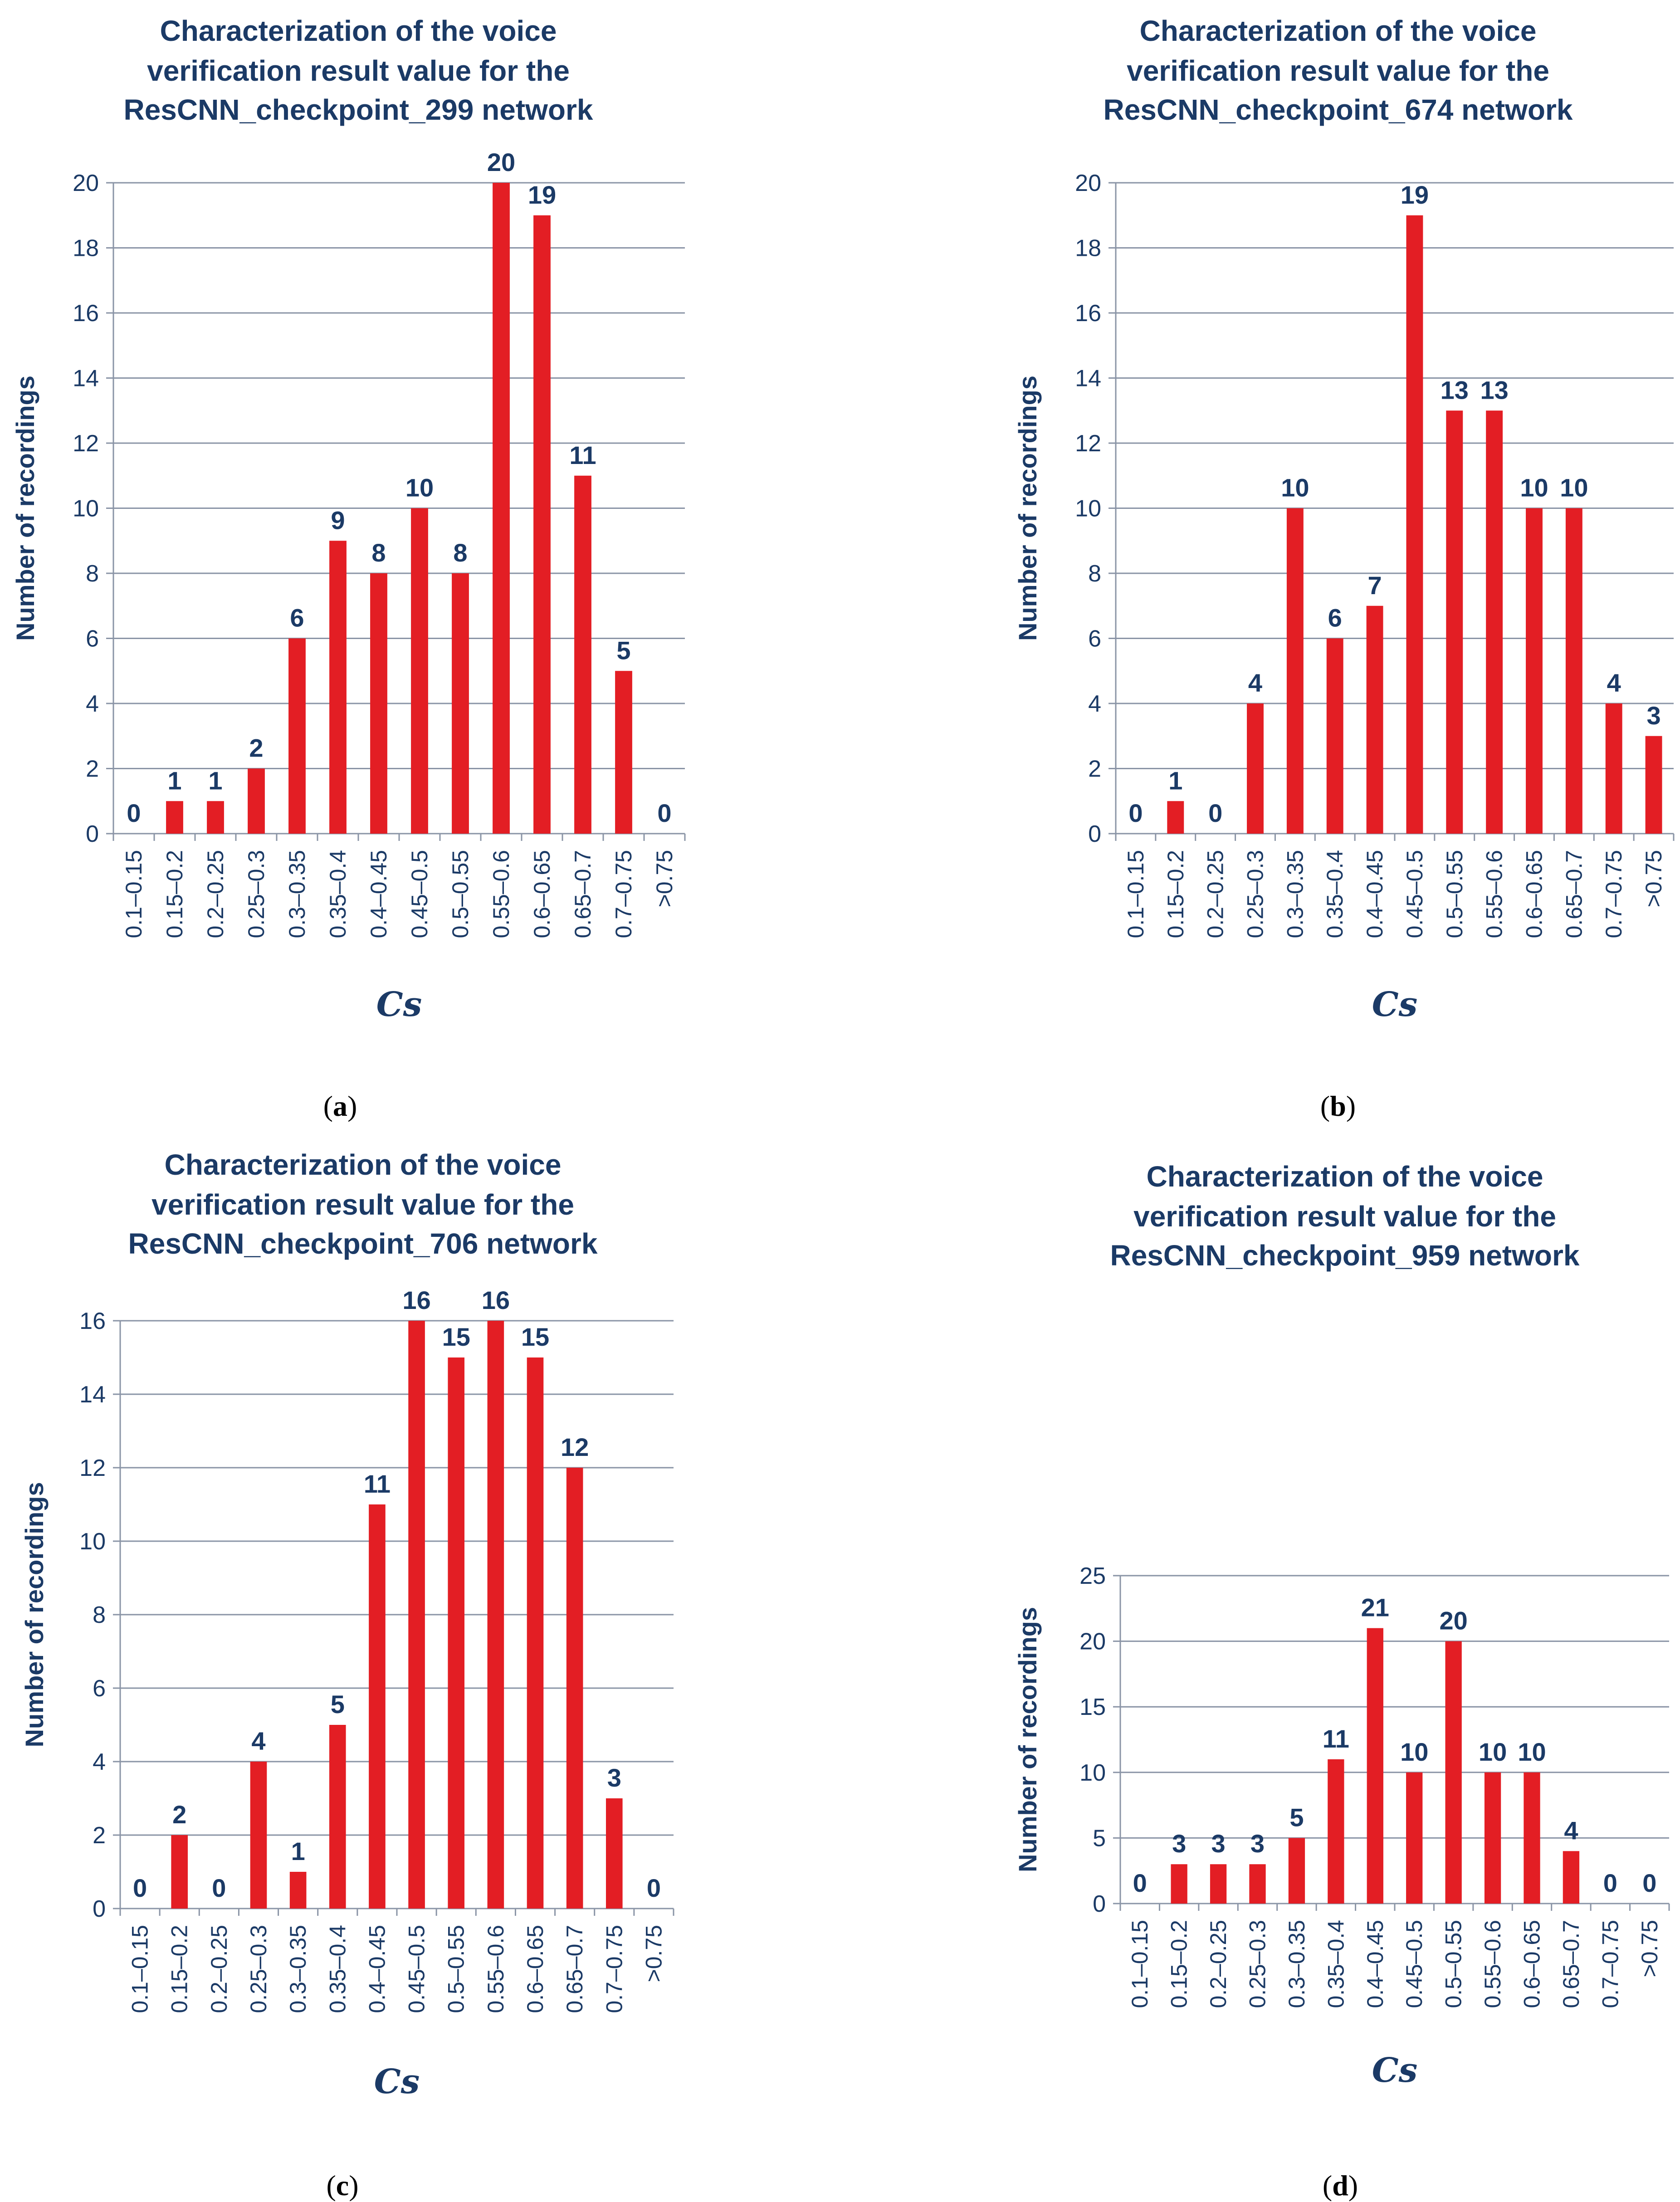 The width and height of the screenshot is (1680, 2202). Describe the element at coordinates (1574, 894) in the screenshot. I see `chart-1-xtick-label-11: 0.65–0.7` at that location.